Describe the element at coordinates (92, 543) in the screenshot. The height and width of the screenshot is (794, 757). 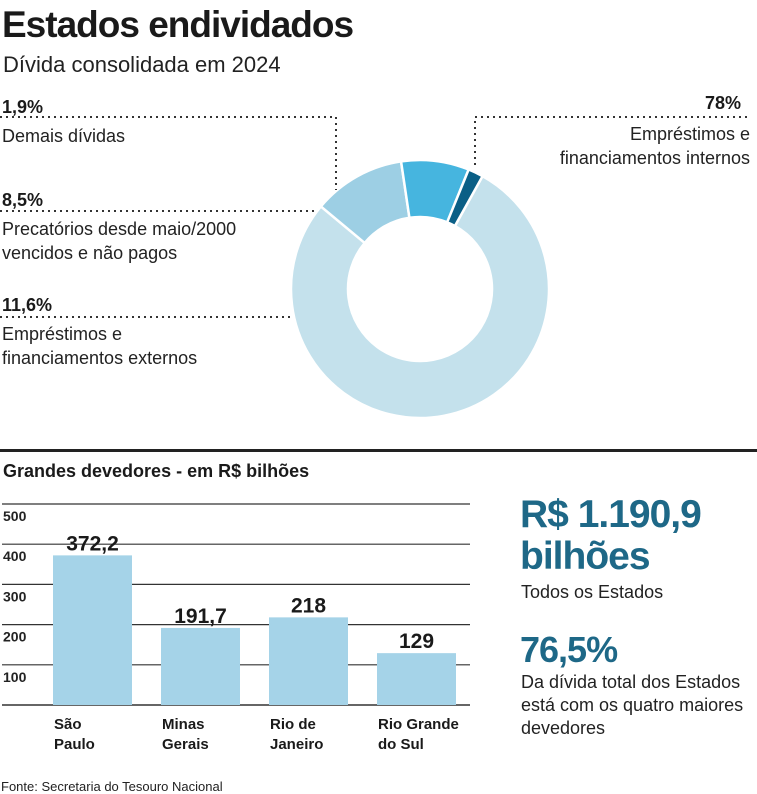
I see `bar-value-label-1: 372,2` at that location.